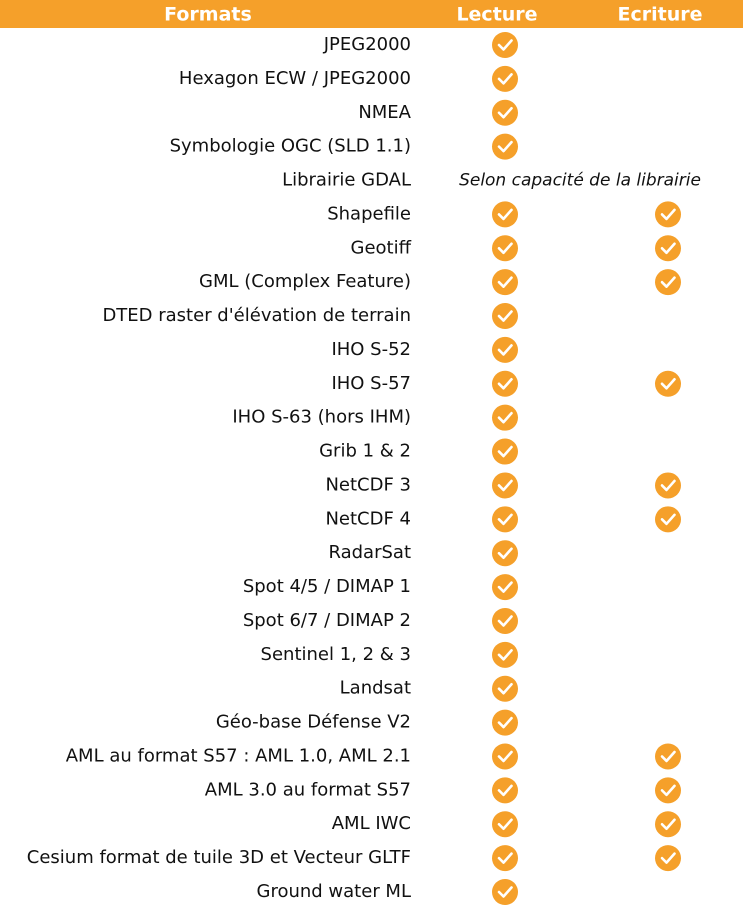 The height and width of the screenshot is (914, 743). What do you see at coordinates (321, 417) in the screenshot?
I see `format-name: IHO S-63 (hors IHM)` at bounding box center [321, 417].